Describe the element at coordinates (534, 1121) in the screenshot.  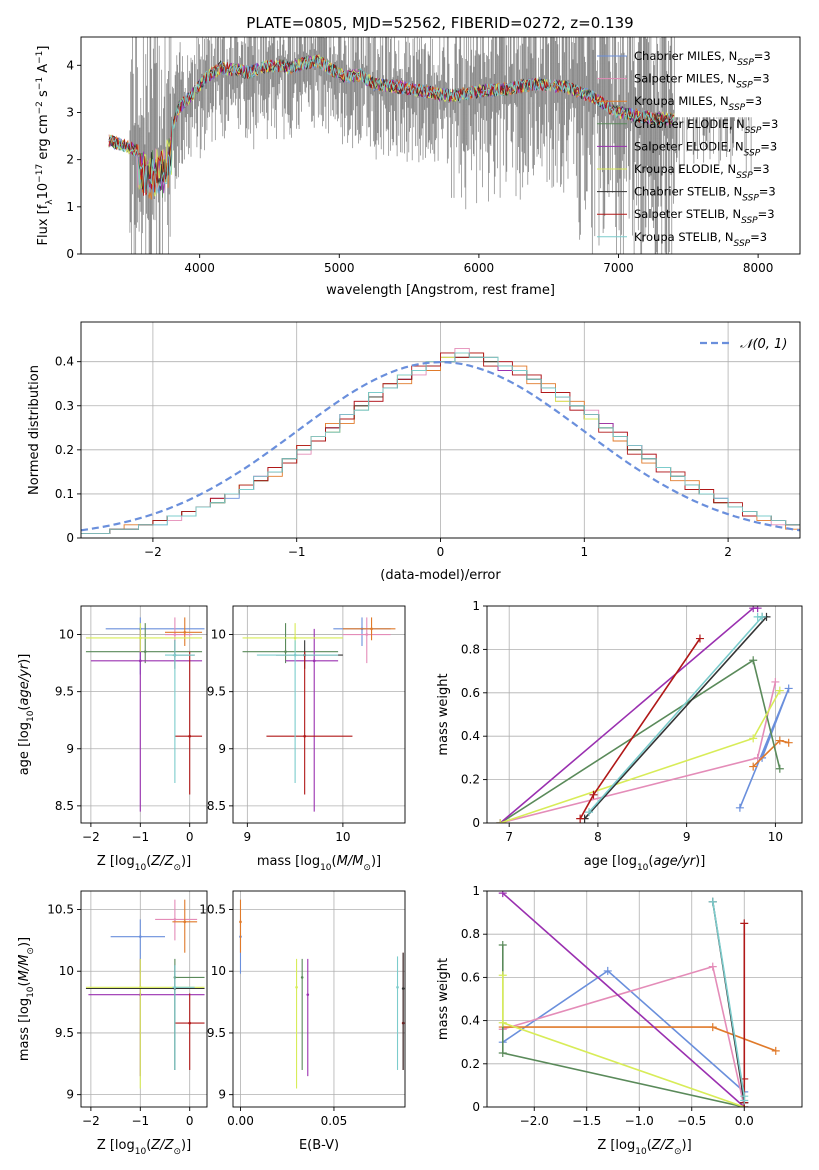
I see `x-tick-label: −2.0` at that location.